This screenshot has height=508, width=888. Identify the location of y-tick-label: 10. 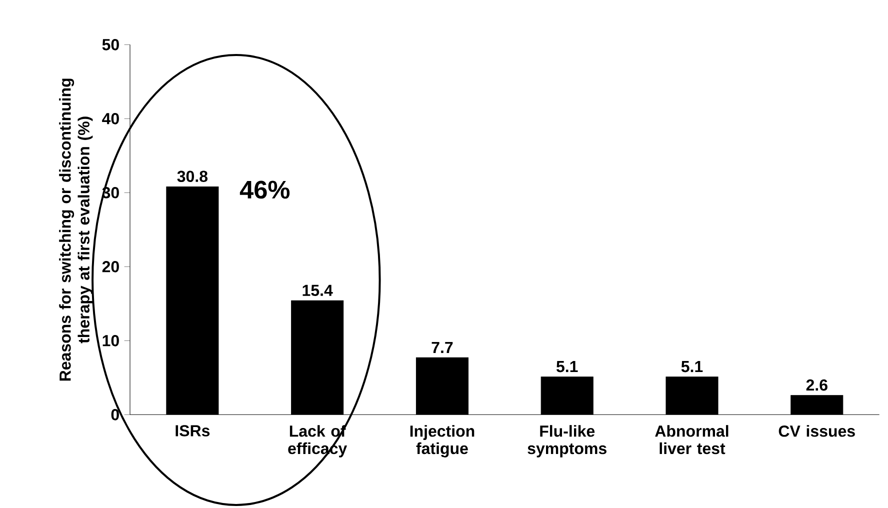
(110, 340).